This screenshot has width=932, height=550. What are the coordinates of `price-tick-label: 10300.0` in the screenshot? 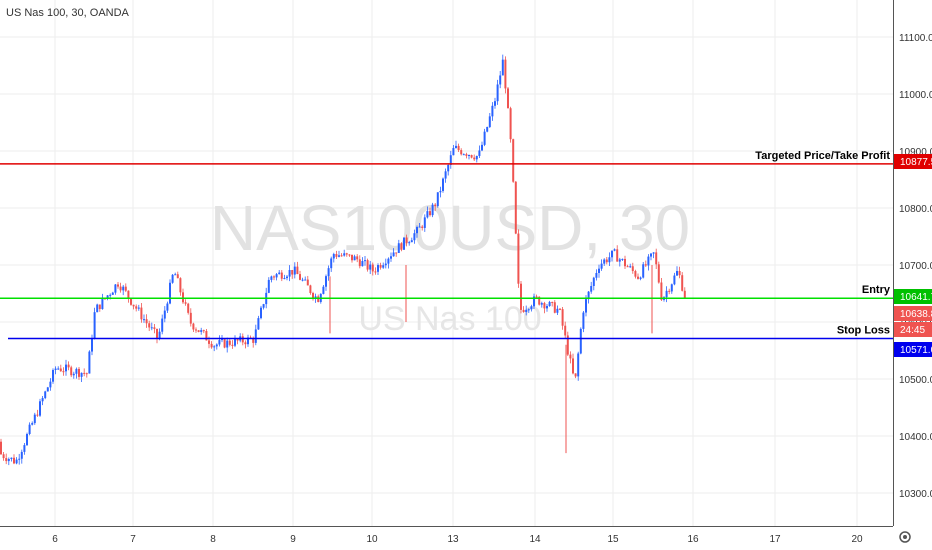 It's located at (915, 494).